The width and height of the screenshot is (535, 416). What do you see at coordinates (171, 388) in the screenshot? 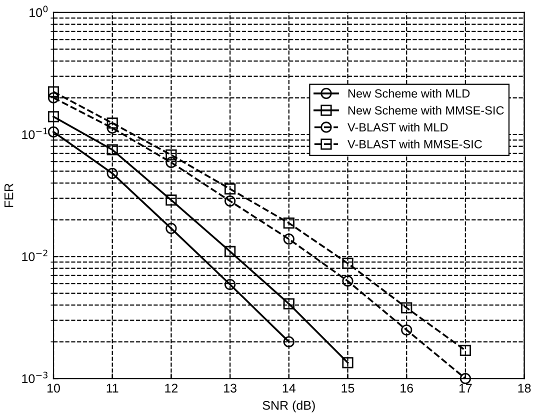
I see `x-tick-label: 12` at bounding box center [171, 388].